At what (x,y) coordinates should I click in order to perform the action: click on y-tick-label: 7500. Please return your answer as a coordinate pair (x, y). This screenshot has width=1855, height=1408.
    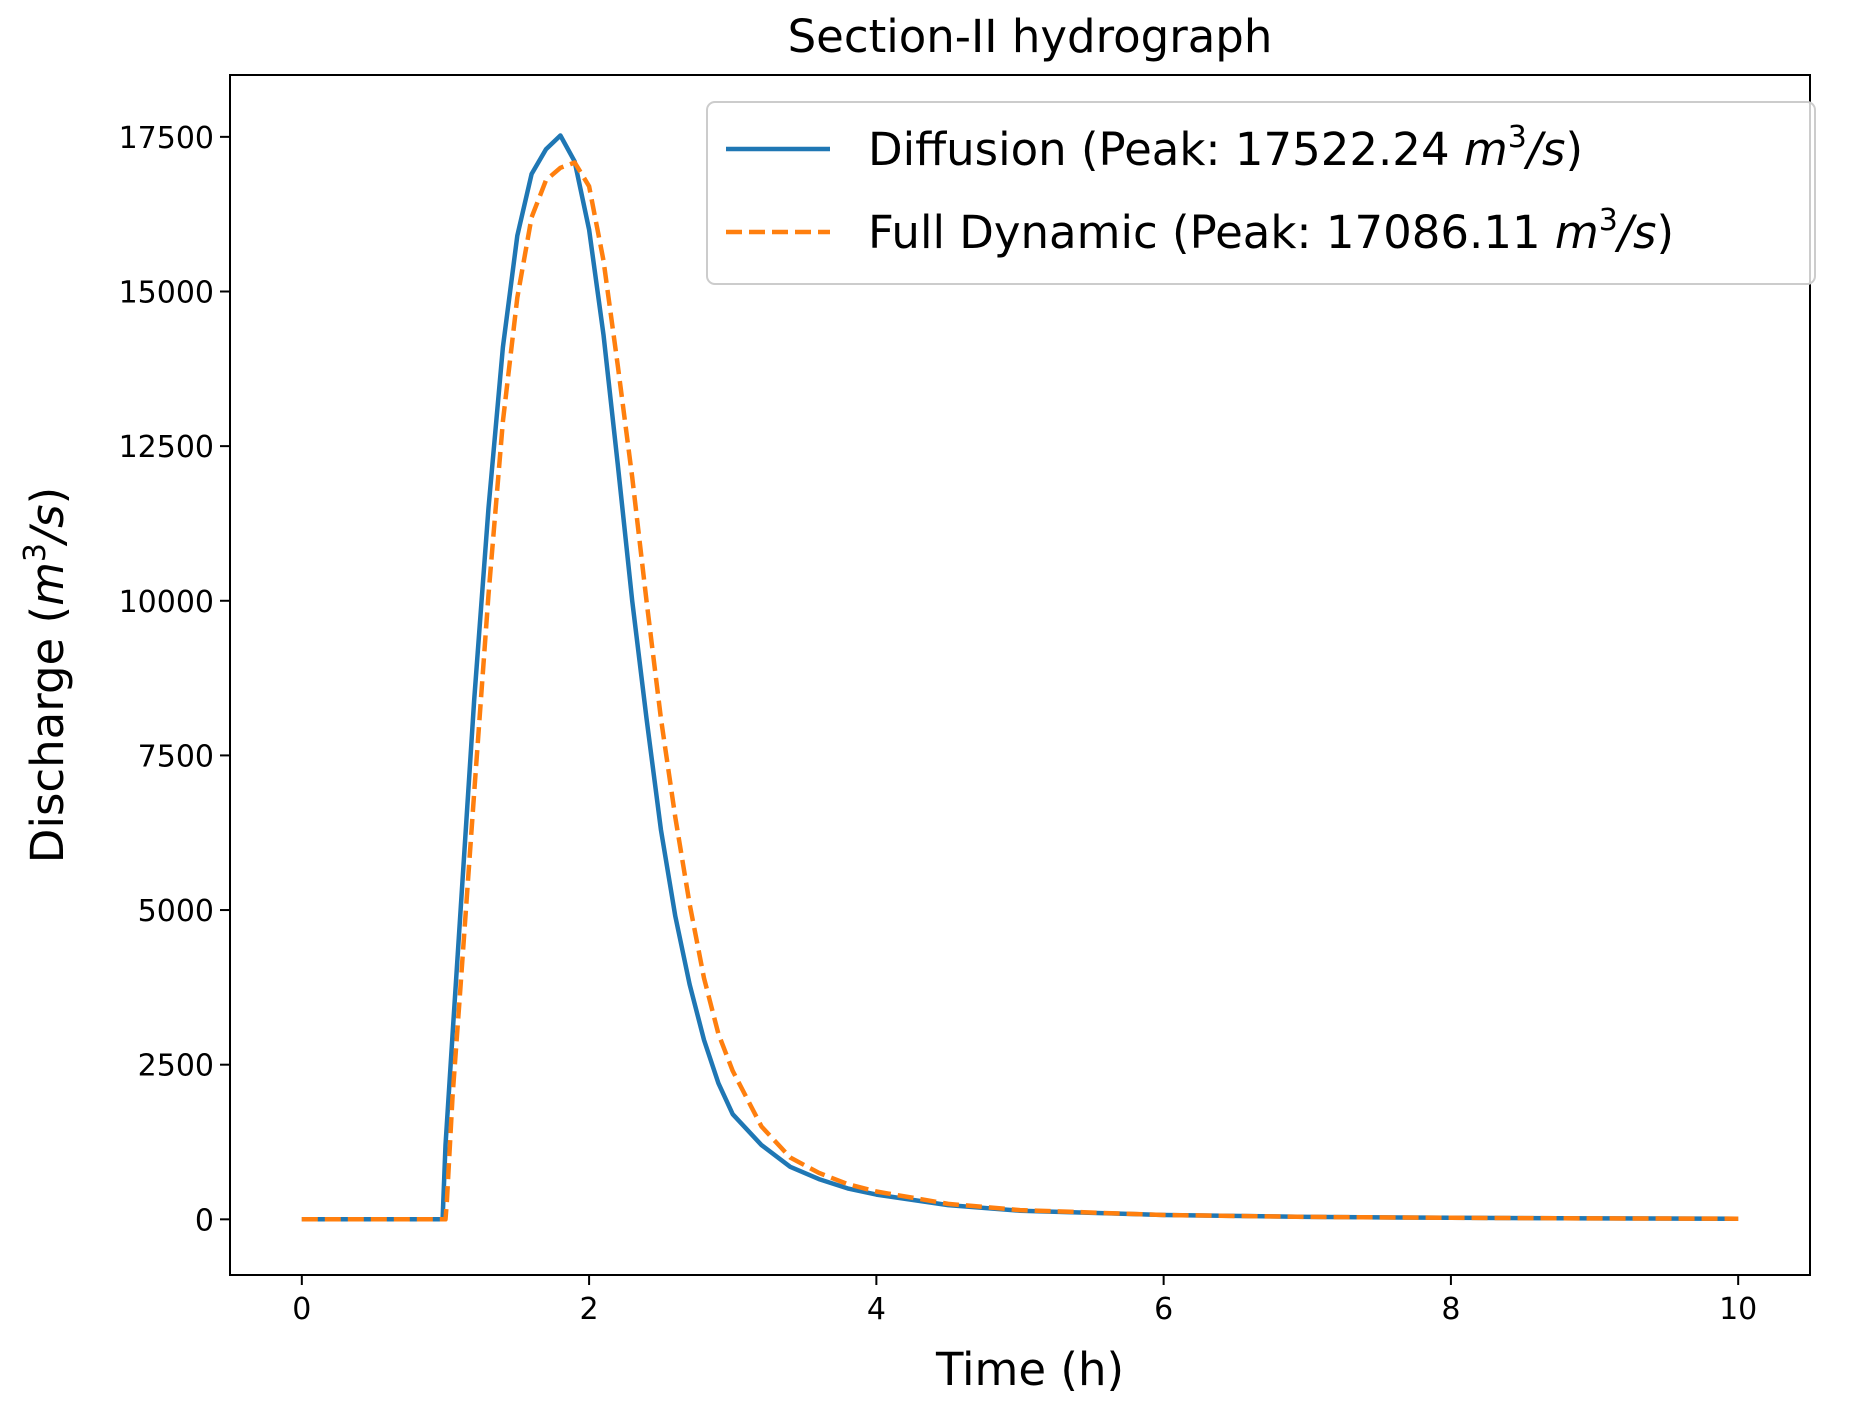
    Looking at the image, I should click on (176, 756).